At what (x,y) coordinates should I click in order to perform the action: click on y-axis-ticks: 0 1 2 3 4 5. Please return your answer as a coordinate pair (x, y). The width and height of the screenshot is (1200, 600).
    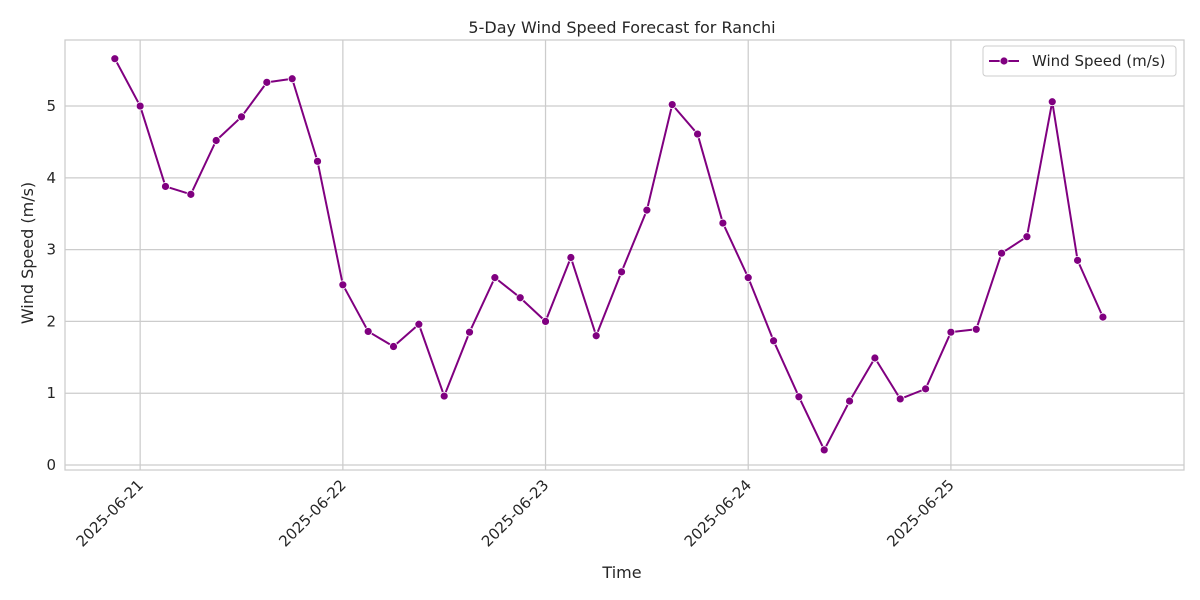
    Looking at the image, I should click on (51, 285).